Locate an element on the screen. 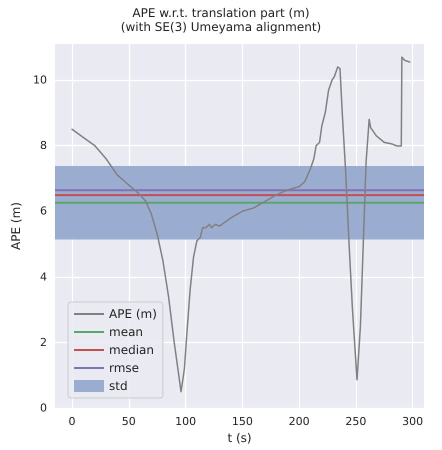  y-tick-label: 8 is located at coordinates (43, 145).